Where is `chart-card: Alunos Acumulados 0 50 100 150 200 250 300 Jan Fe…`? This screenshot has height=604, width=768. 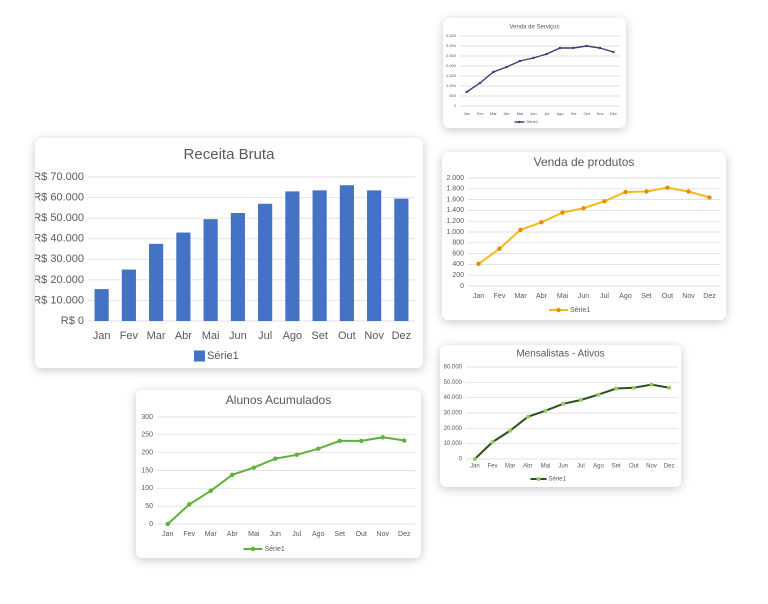
chart-card: Alunos Acumulados 0 50 100 150 200 250 300 Jan Fe… is located at coordinates (278, 474).